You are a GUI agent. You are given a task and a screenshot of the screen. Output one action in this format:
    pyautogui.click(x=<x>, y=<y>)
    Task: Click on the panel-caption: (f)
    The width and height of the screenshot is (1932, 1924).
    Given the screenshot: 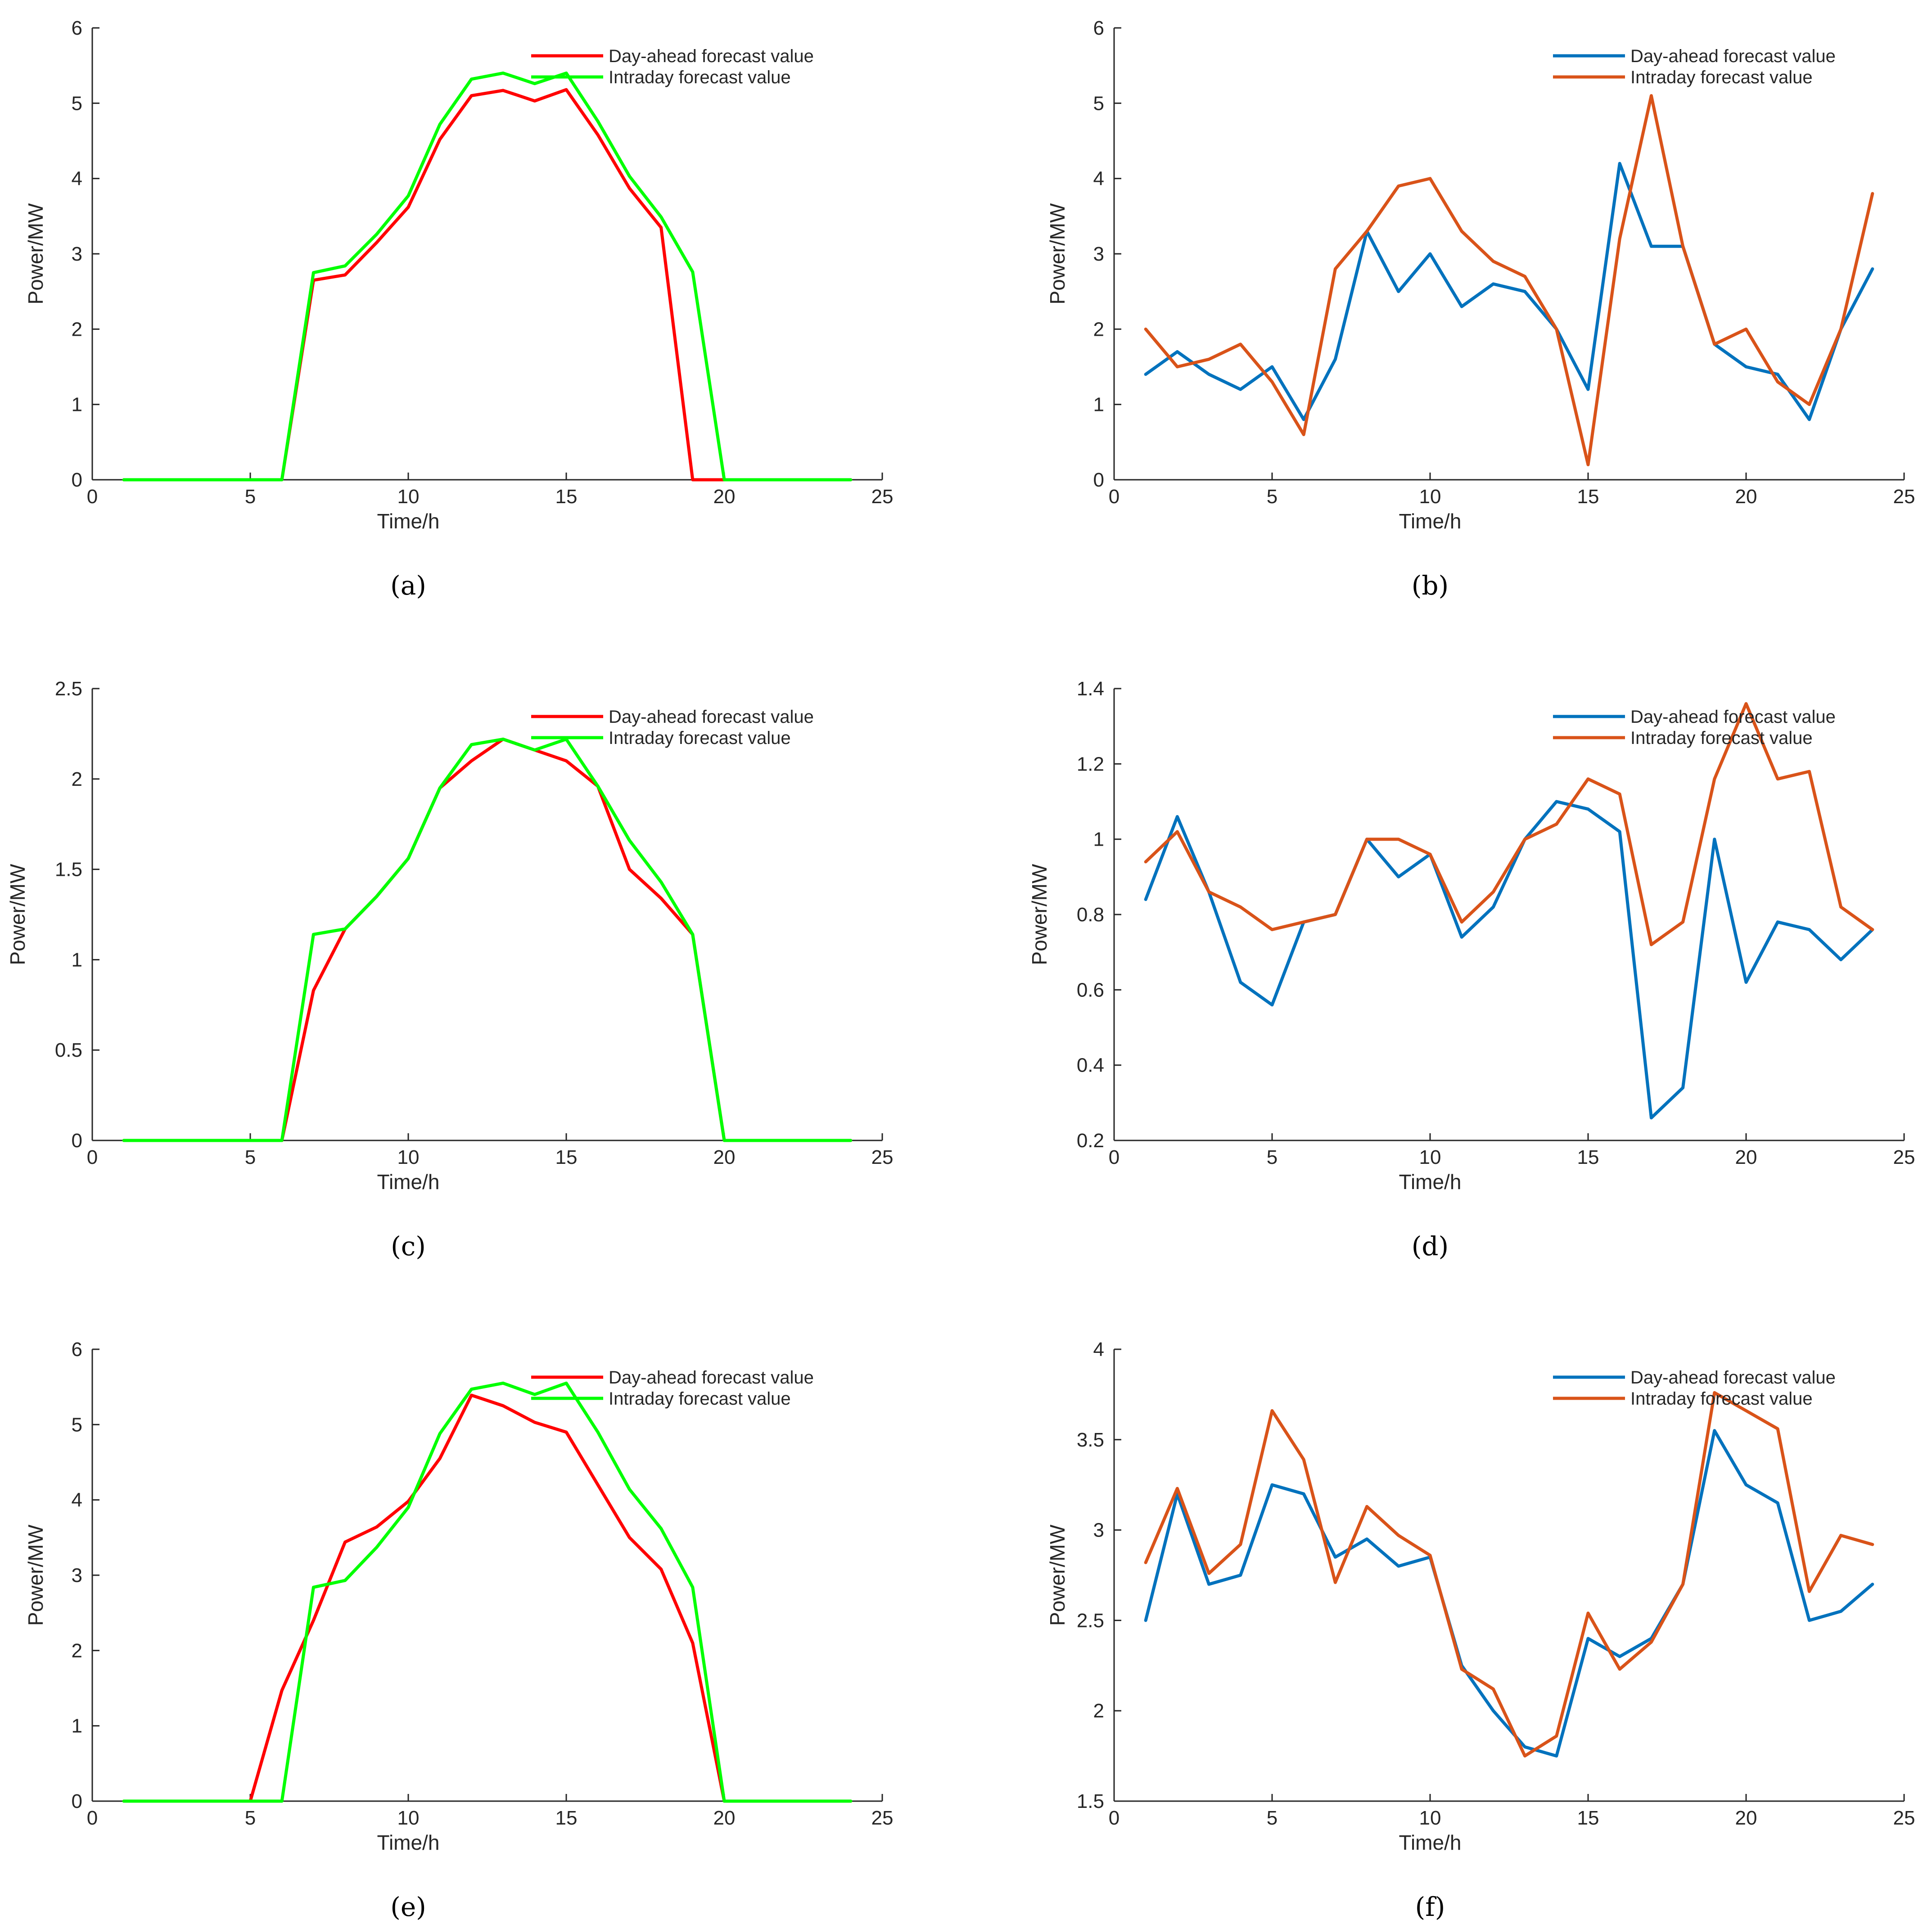 What is the action you would take?
    pyautogui.click(x=1430, y=1907)
    